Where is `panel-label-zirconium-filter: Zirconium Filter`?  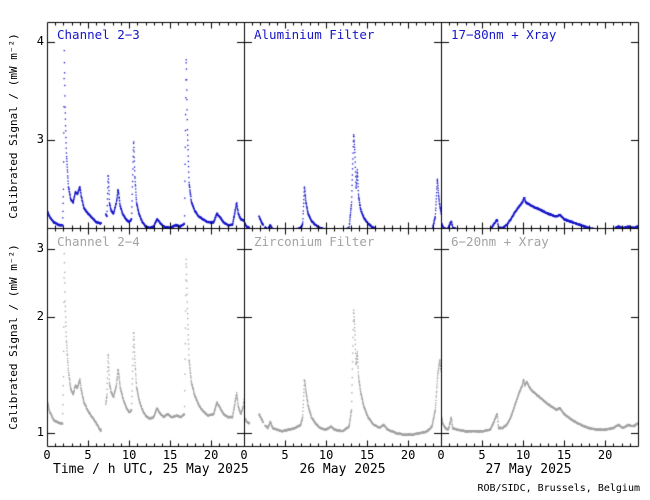
panel-label-zirconium-filter: Zirconium Filter is located at coordinates (314, 241).